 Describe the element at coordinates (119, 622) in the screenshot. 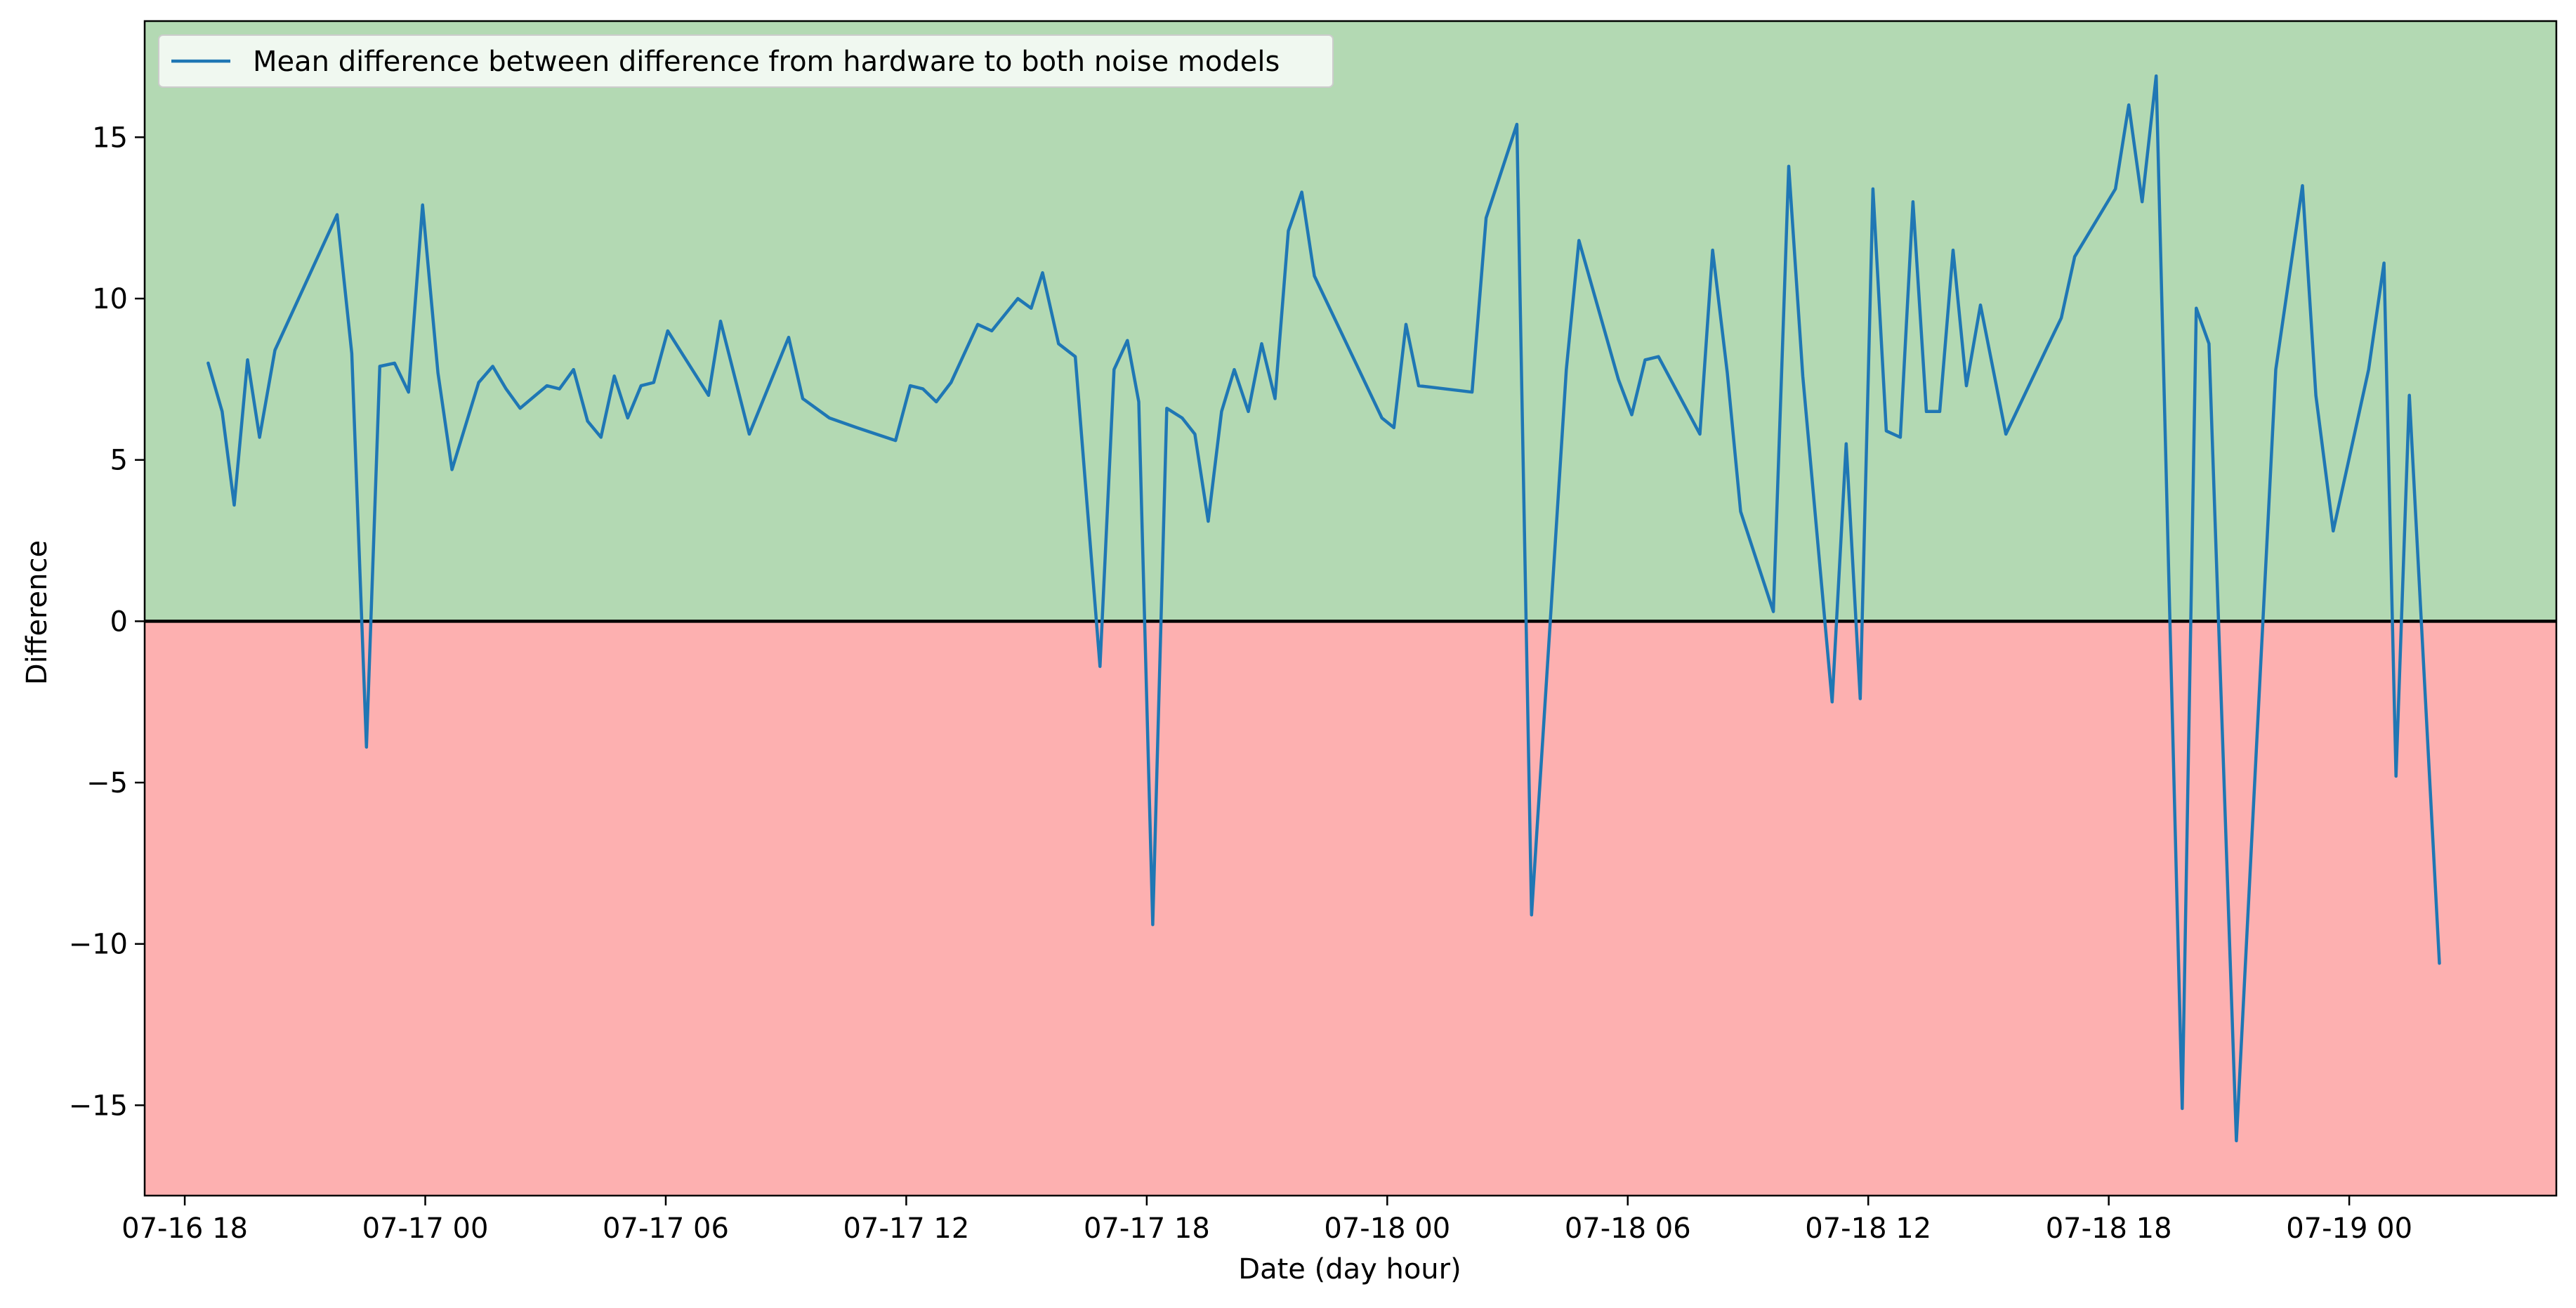

I see `y-tick-label: 0` at that location.